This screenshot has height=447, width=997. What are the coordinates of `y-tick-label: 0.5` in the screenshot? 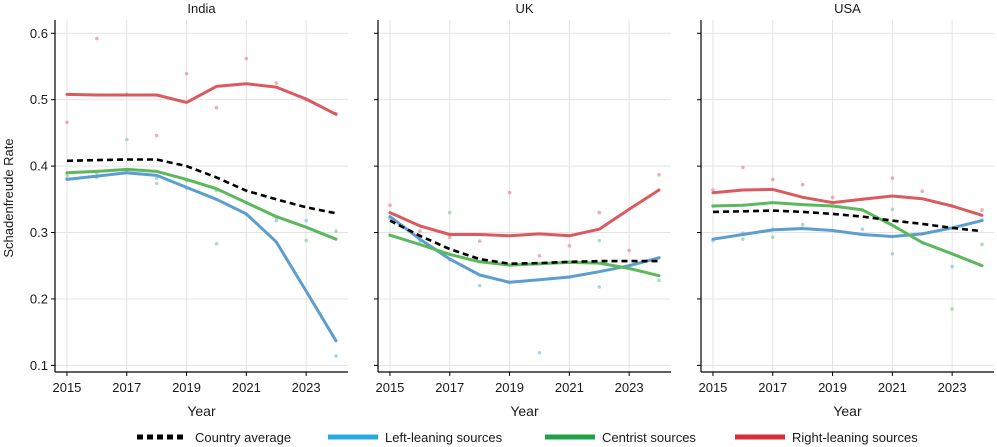 It's located at (39, 99).